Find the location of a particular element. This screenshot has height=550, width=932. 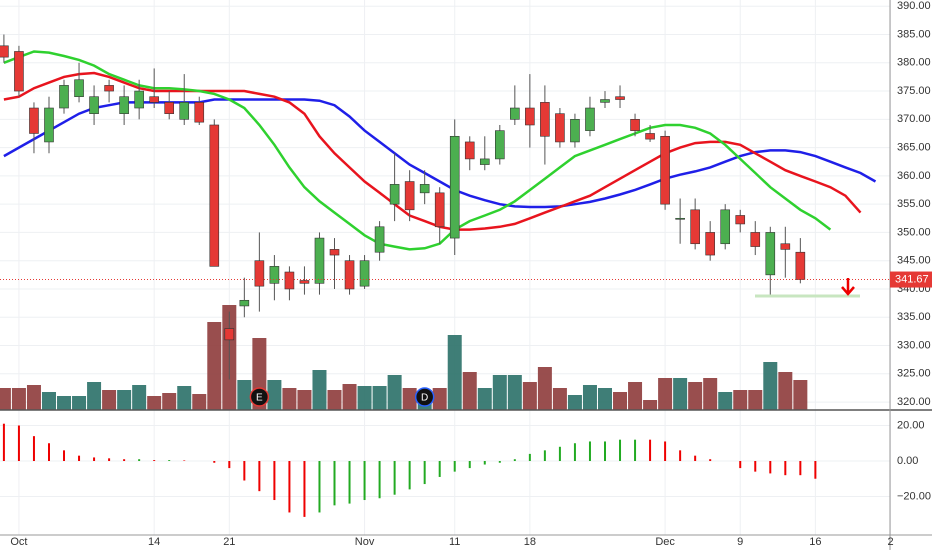

y-tick-label: 335.00 is located at coordinates (914, 317).